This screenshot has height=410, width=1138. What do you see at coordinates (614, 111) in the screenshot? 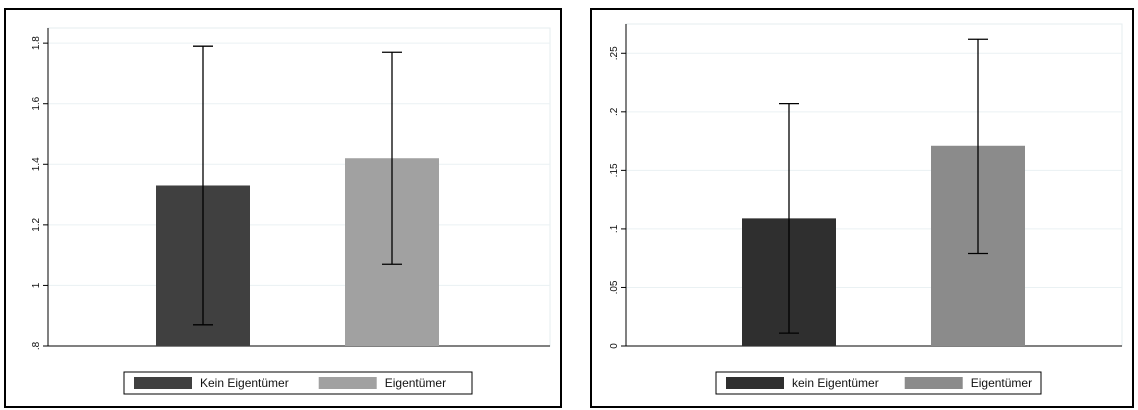
I see `y-tick-label: .2` at bounding box center [614, 111].